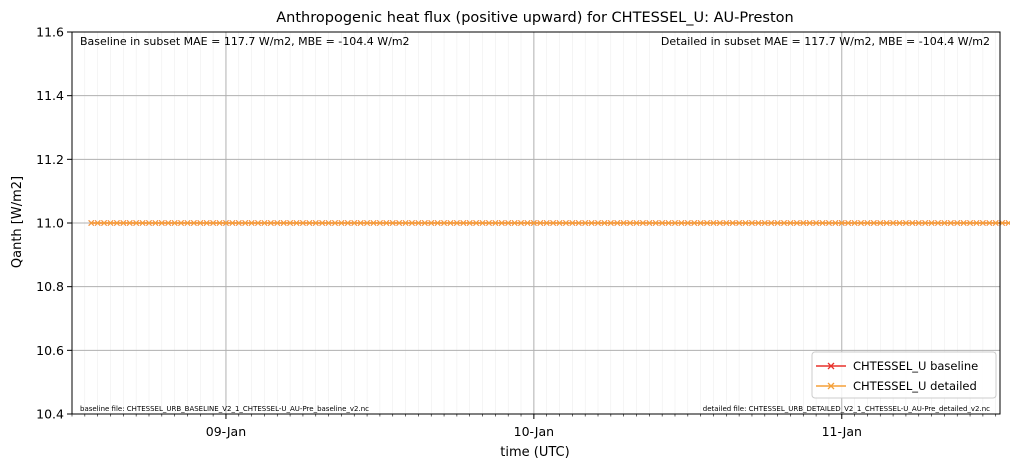 The image size is (1010, 468). I want to click on legend: CHTESSEL_U baseline CHTESSEL_U detailed, so click(904, 375).